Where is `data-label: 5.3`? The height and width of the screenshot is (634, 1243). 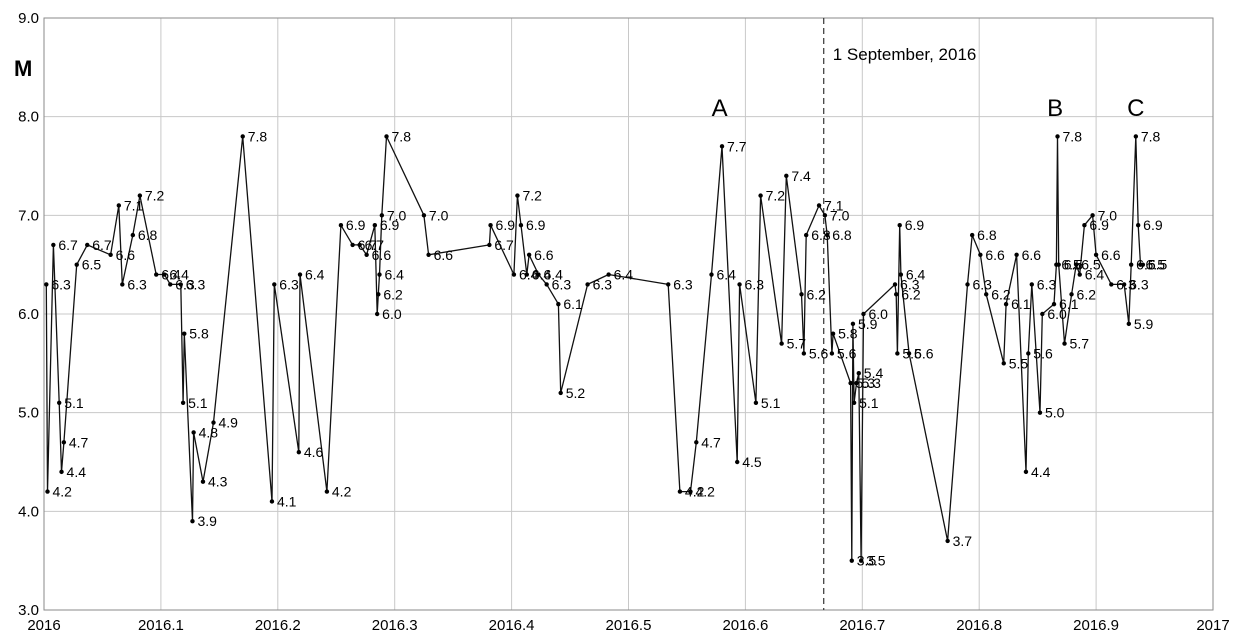 data-label: 5.3 is located at coordinates (871, 383).